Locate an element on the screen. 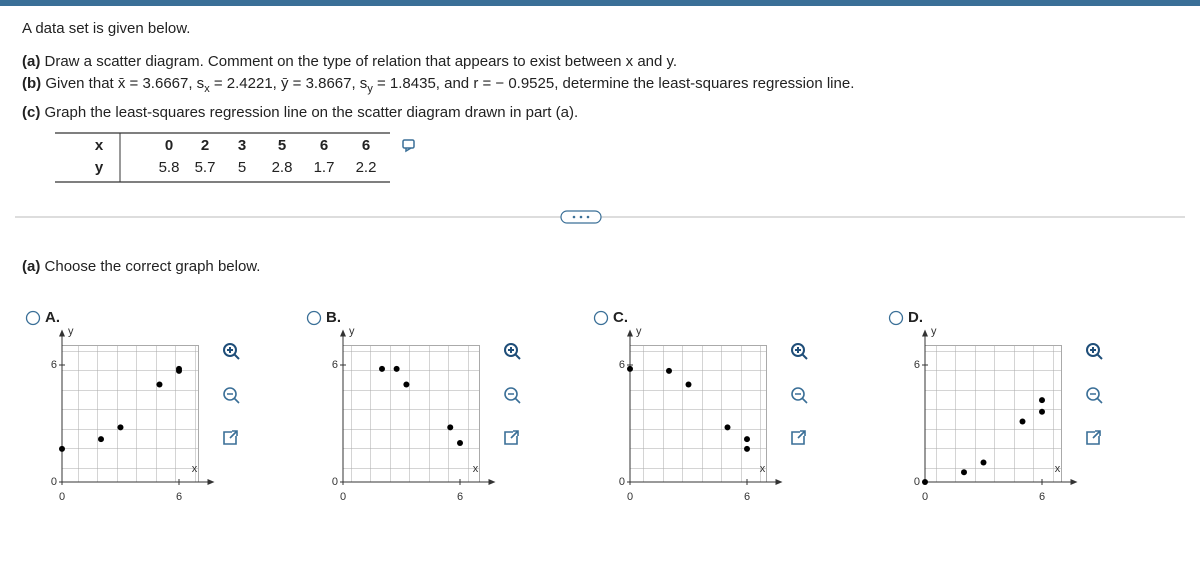 The width and height of the screenshot is (1200, 582). table-cell: 2.2 is located at coordinates (366, 167).